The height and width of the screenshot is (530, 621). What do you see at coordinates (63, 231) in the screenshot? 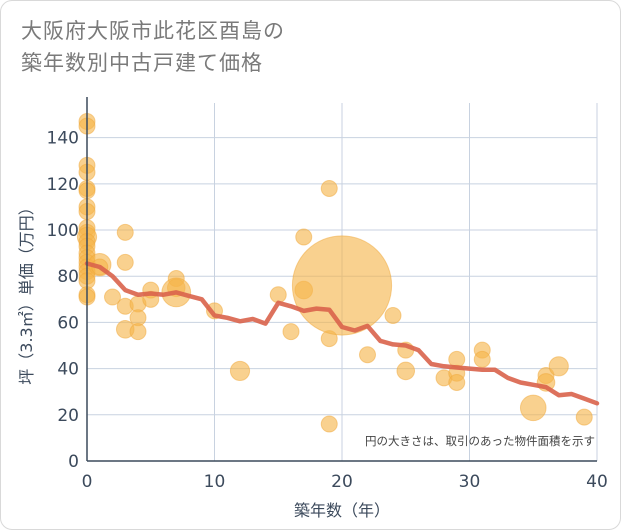
I see `y-tick-label: 100` at bounding box center [63, 231].